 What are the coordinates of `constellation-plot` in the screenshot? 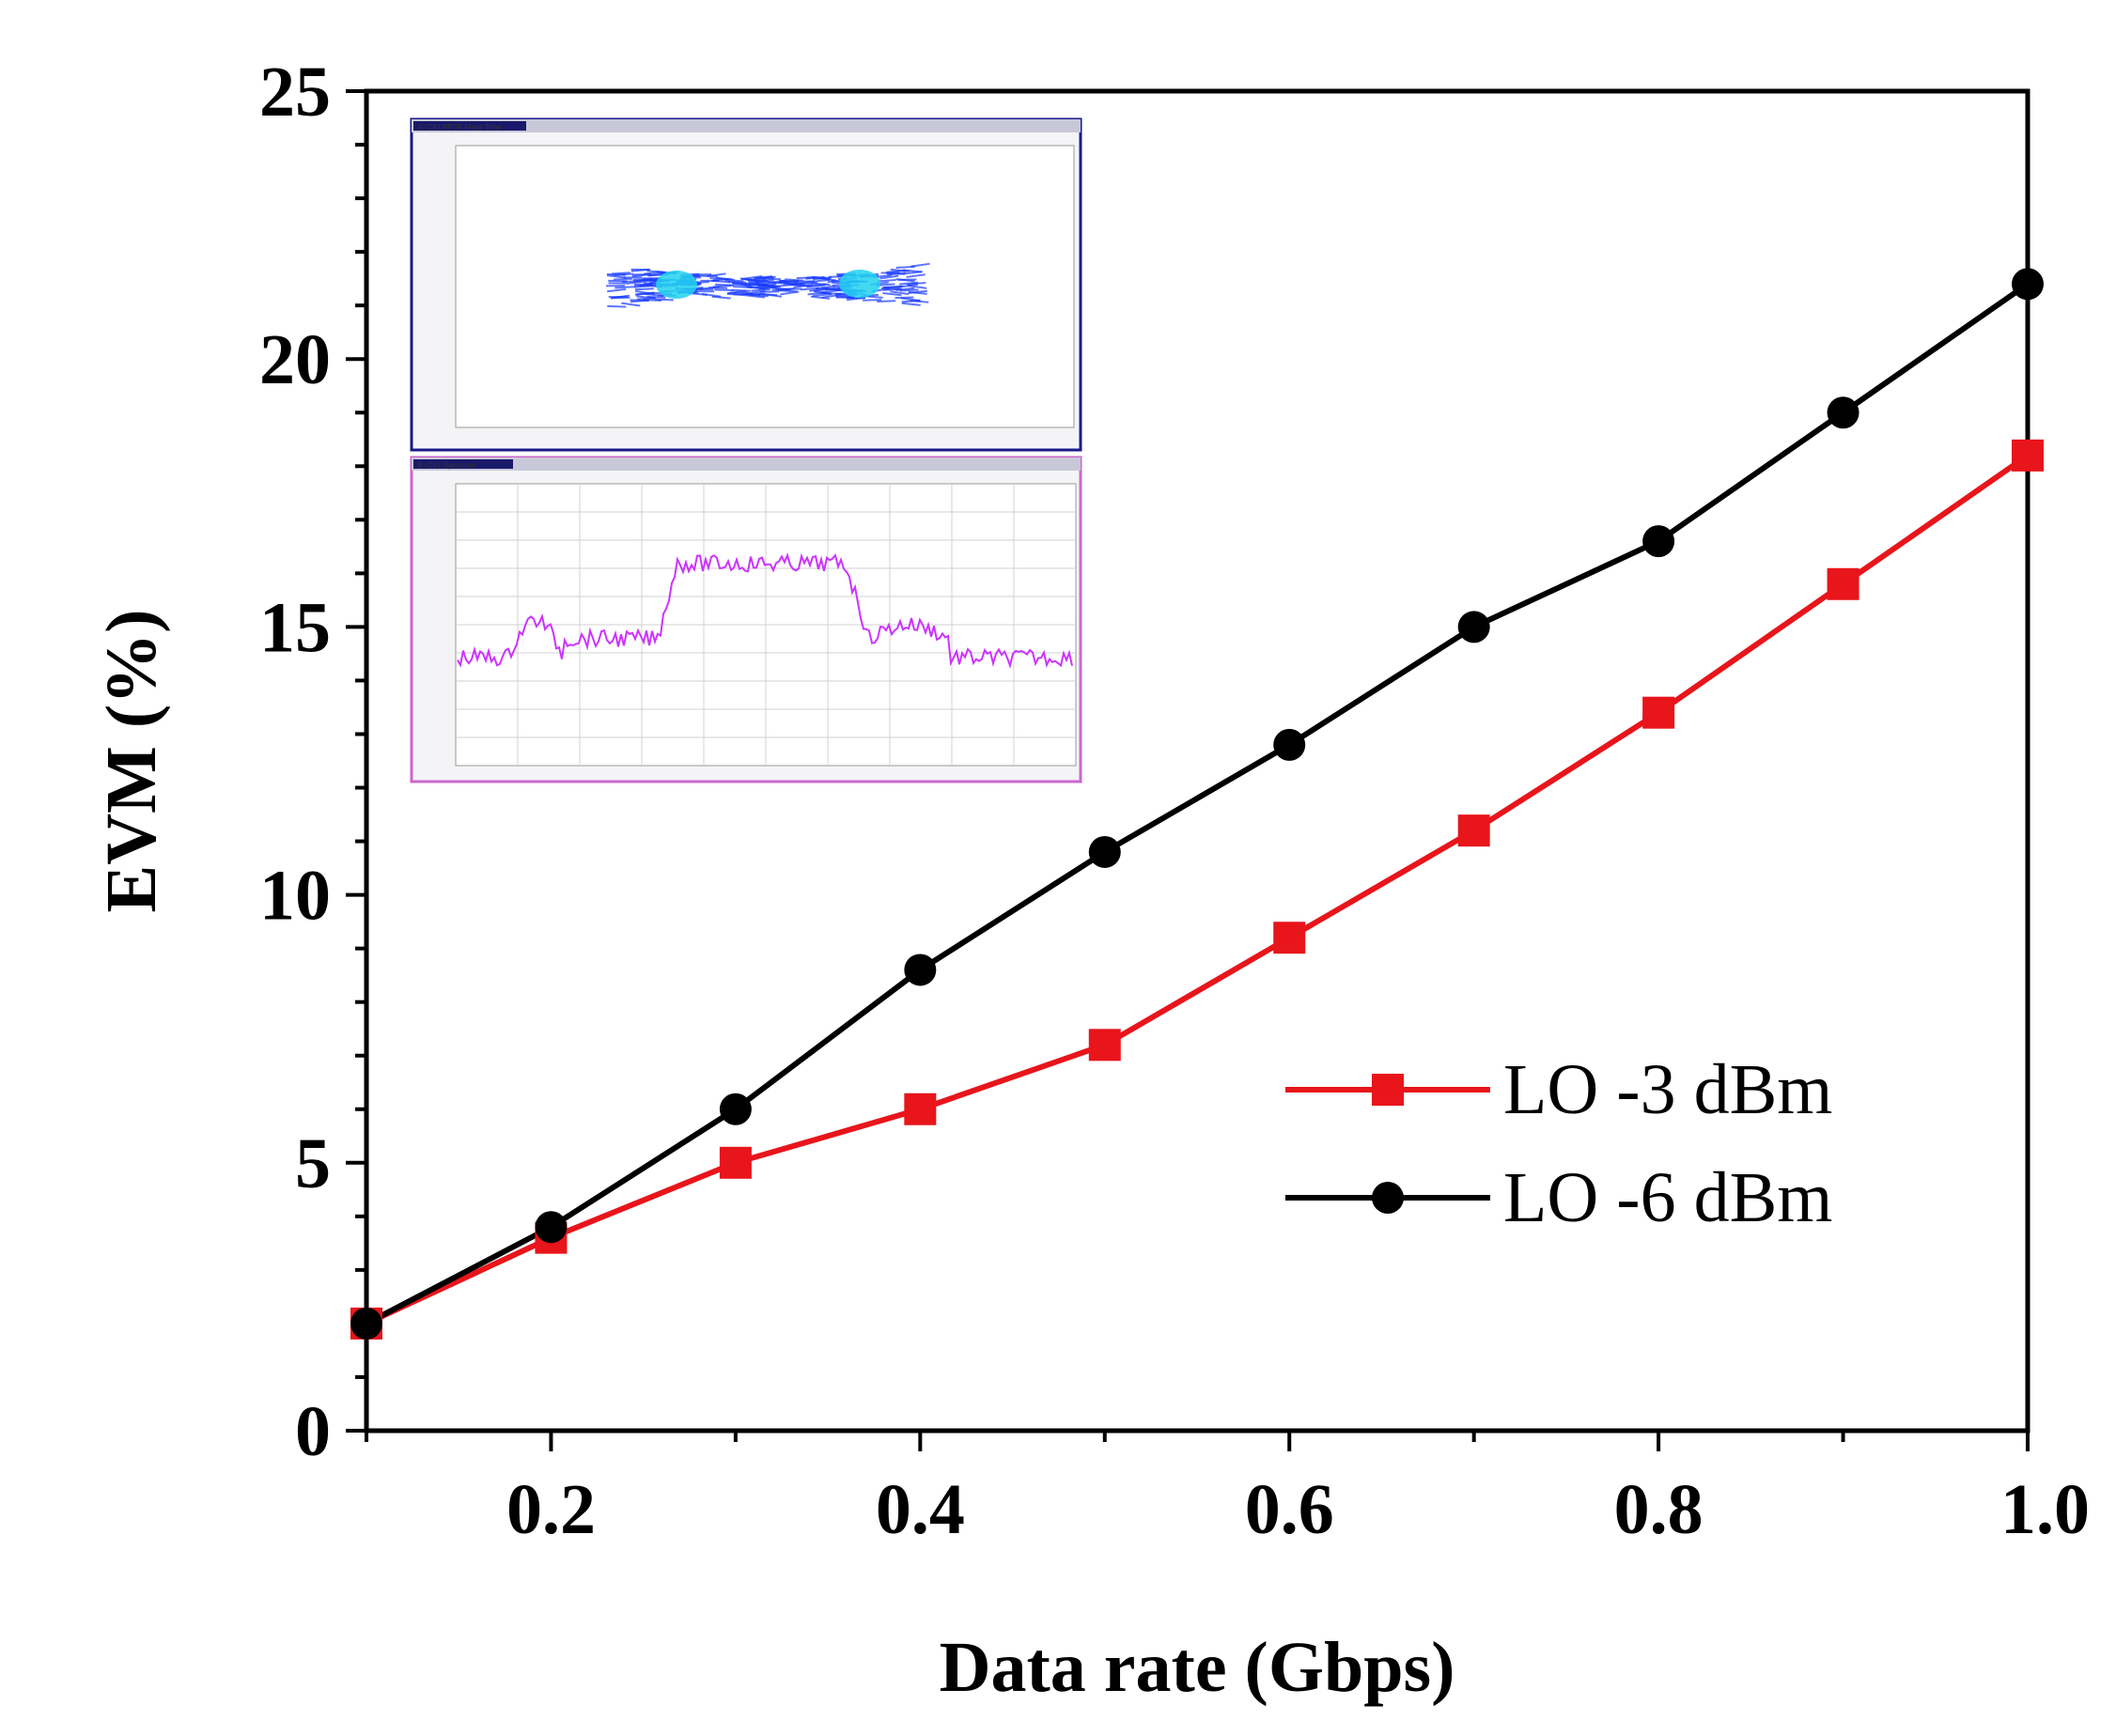 It's located at (768, 285).